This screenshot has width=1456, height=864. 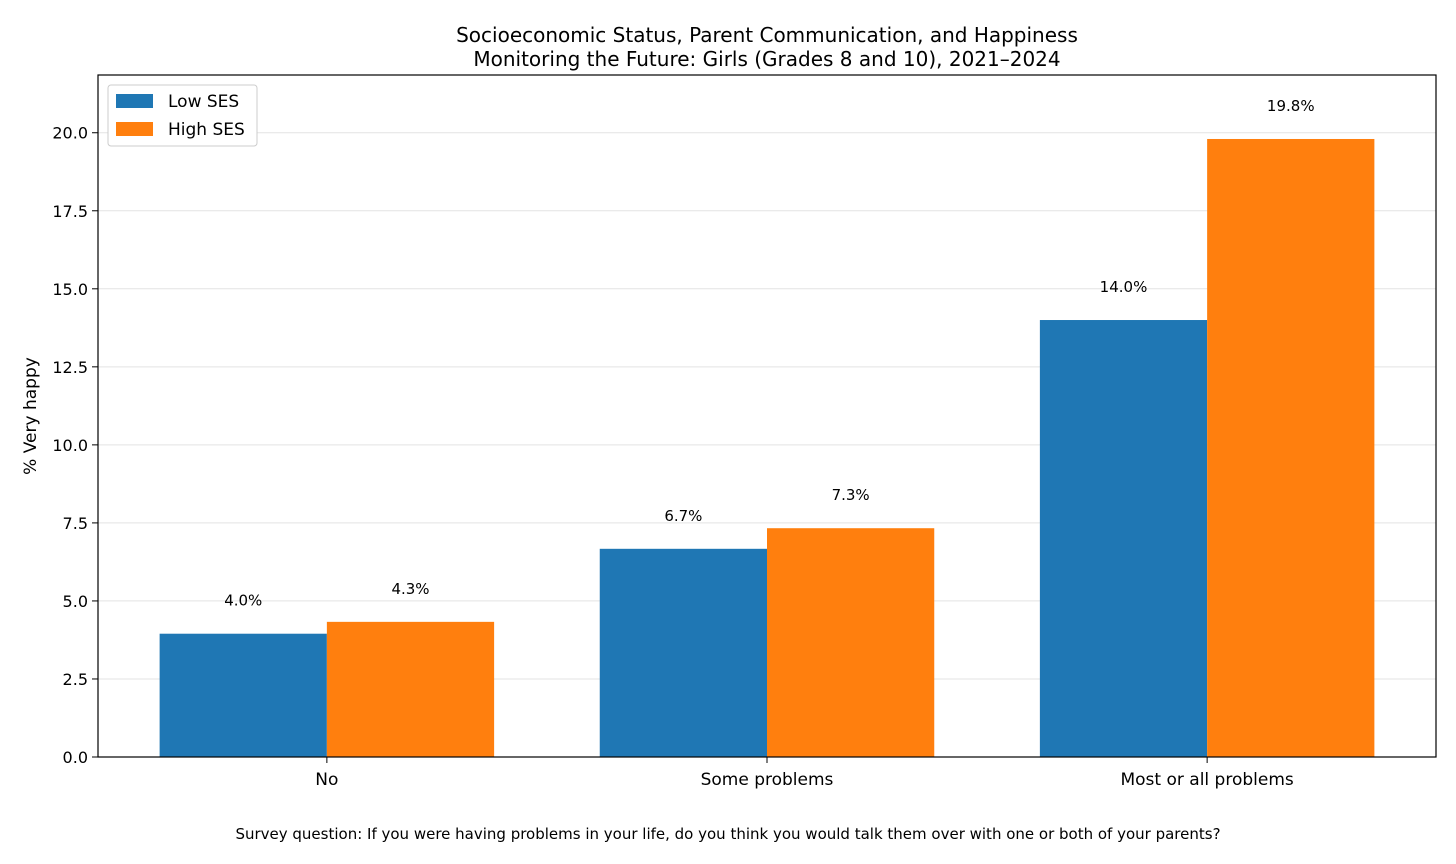 What do you see at coordinates (243, 601) in the screenshot?
I see `data-label: 4.0%` at bounding box center [243, 601].